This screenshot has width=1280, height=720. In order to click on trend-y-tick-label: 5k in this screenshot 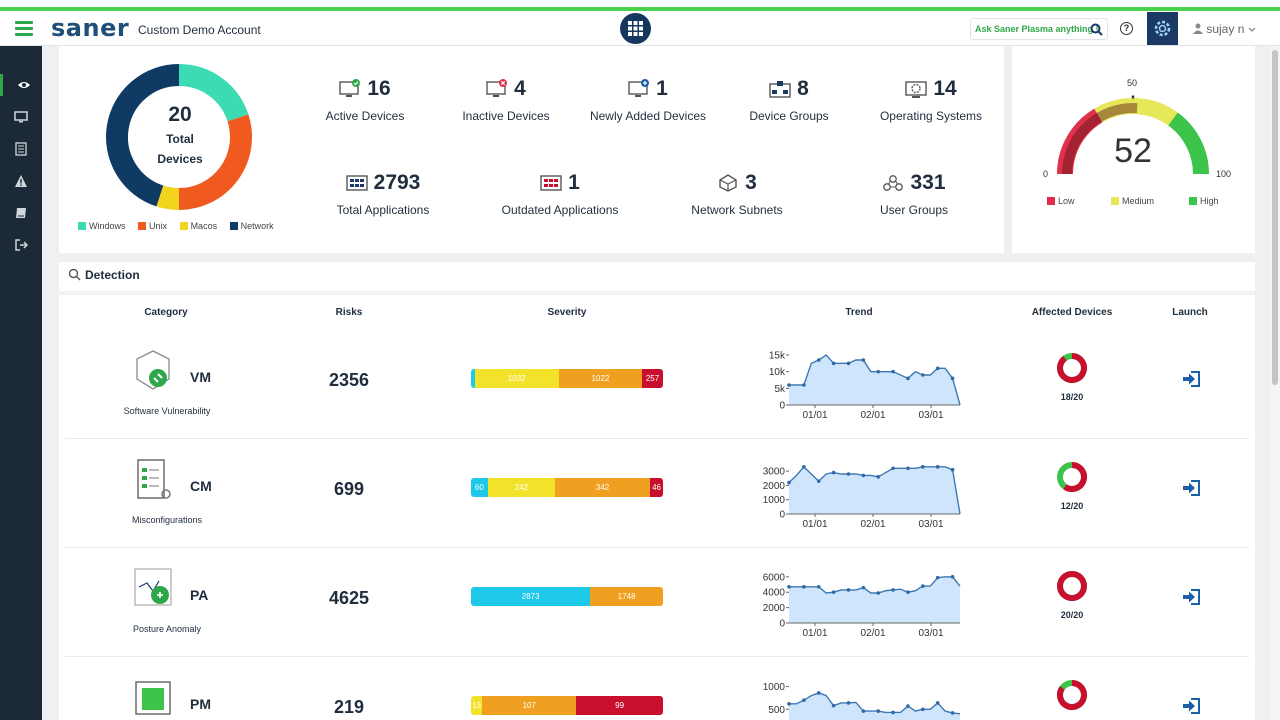, I will do `click(780, 389)`.